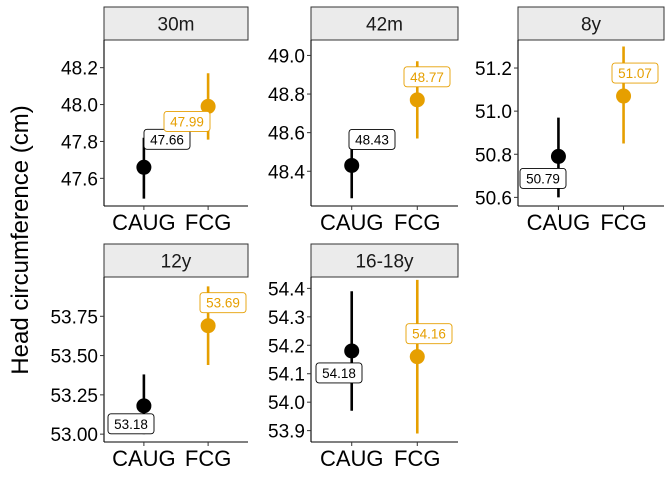 This screenshot has height=485, width=672. I want to click on data-label-caug: 53.18, so click(131, 424).